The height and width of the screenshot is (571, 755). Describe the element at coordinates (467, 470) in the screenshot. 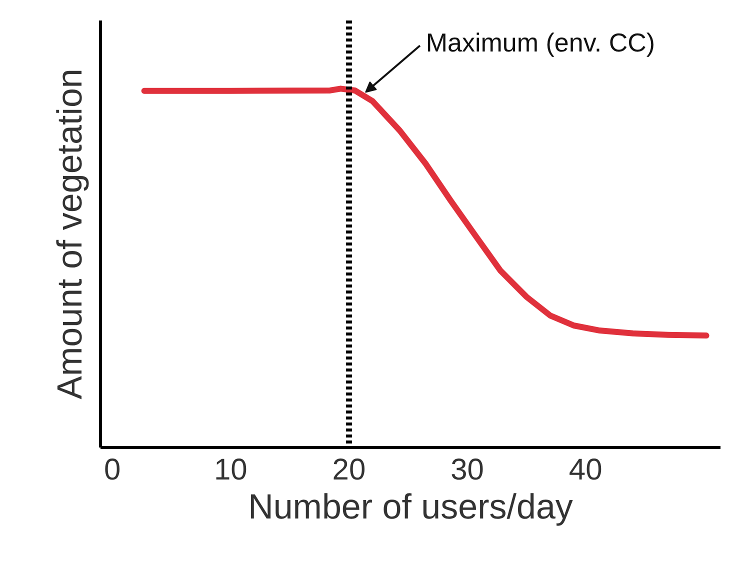

I see `x-tick-label: 30` at that location.